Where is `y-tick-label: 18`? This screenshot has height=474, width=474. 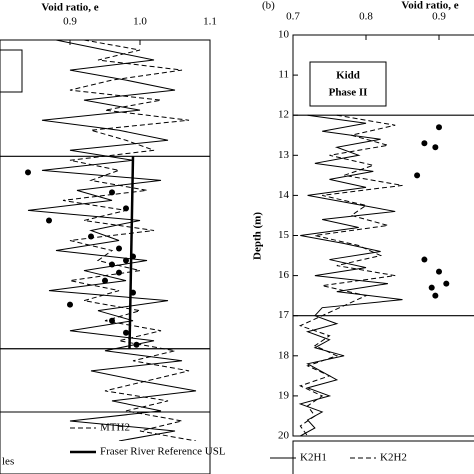
y-tick-label: 18 is located at coordinates (284, 355).